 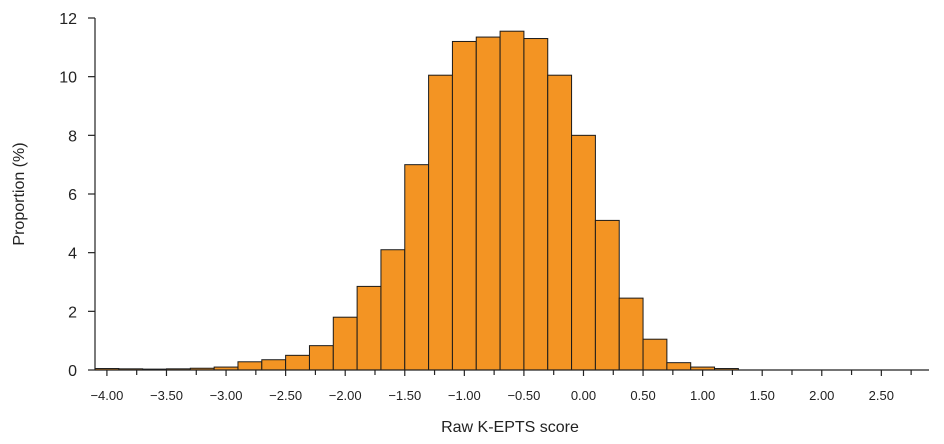 What do you see at coordinates (510, 427) in the screenshot?
I see `x-axis-title: Raw K-EPTS score` at bounding box center [510, 427].